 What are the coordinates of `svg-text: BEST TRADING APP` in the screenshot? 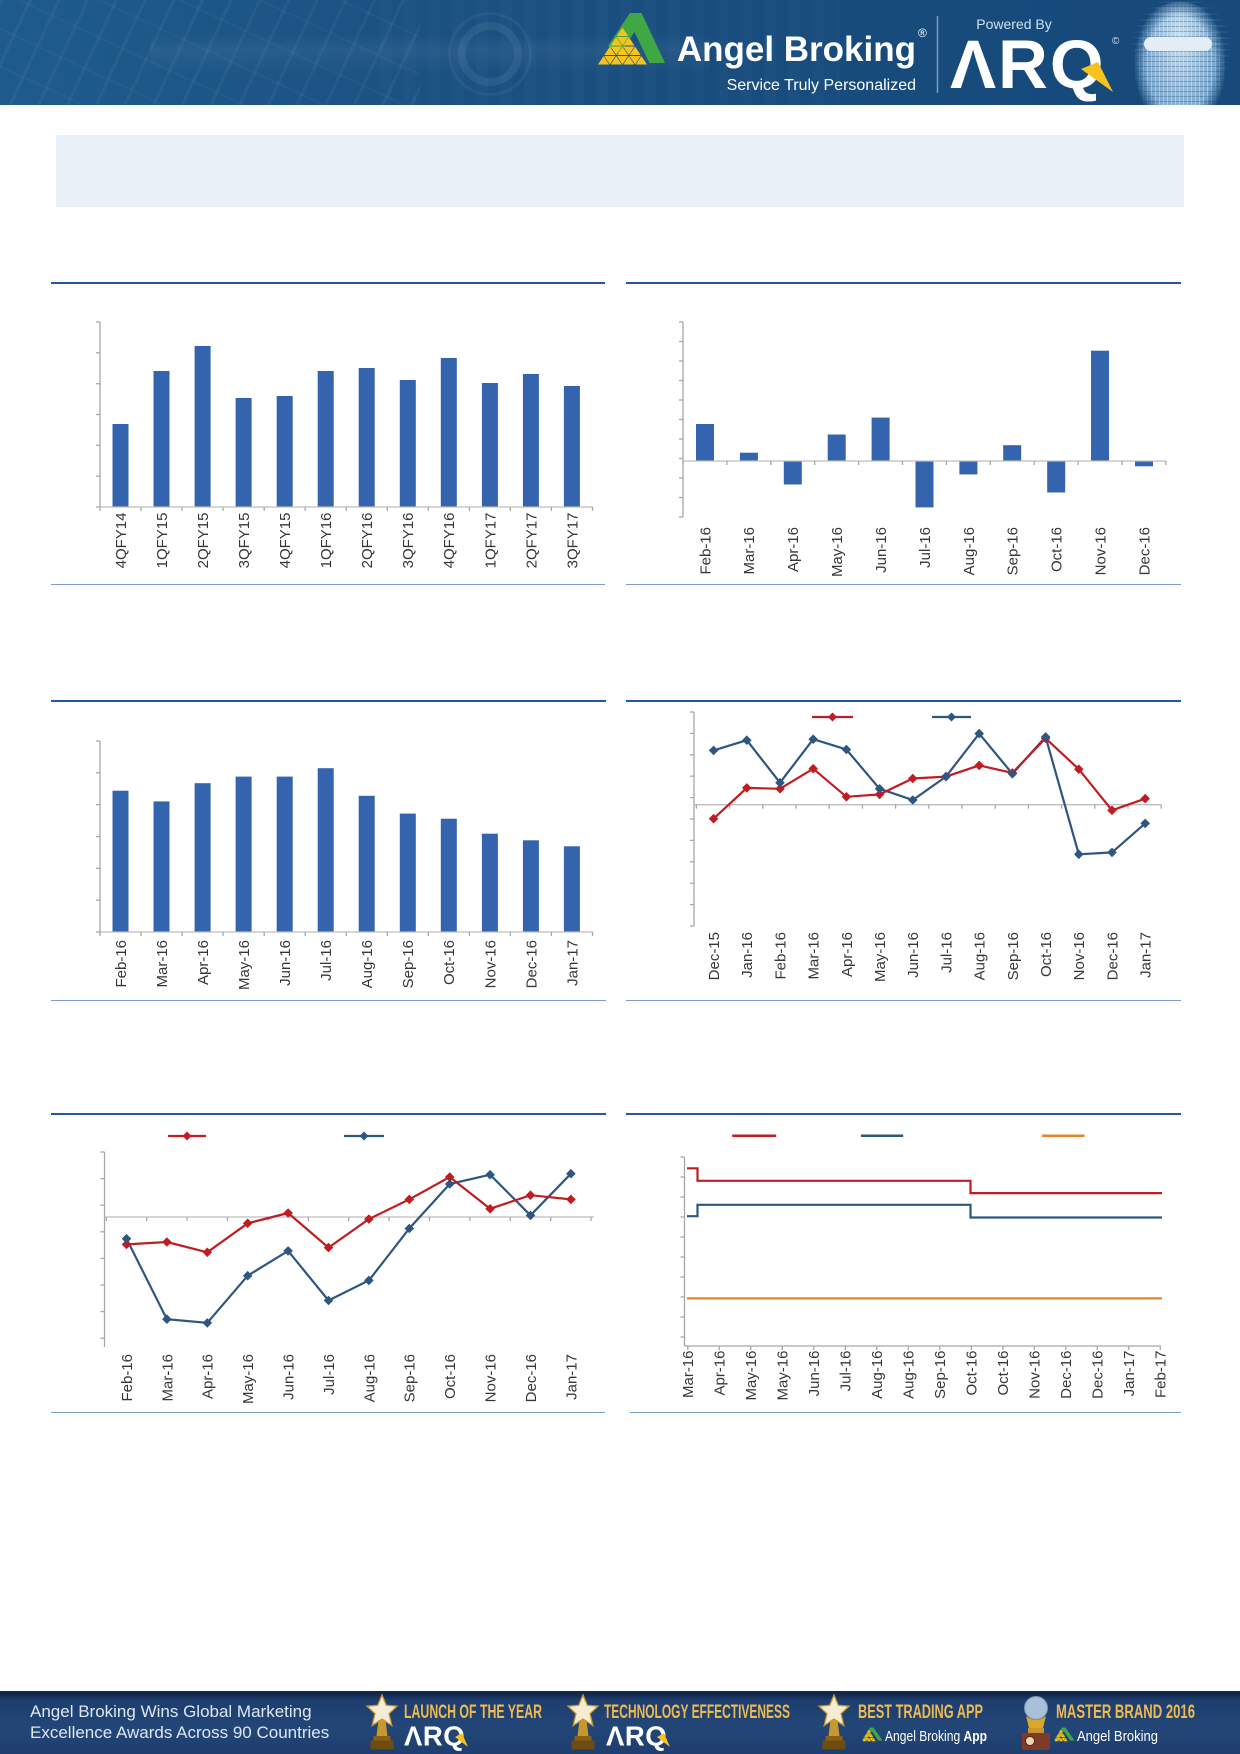 It's located at (920, 1712).